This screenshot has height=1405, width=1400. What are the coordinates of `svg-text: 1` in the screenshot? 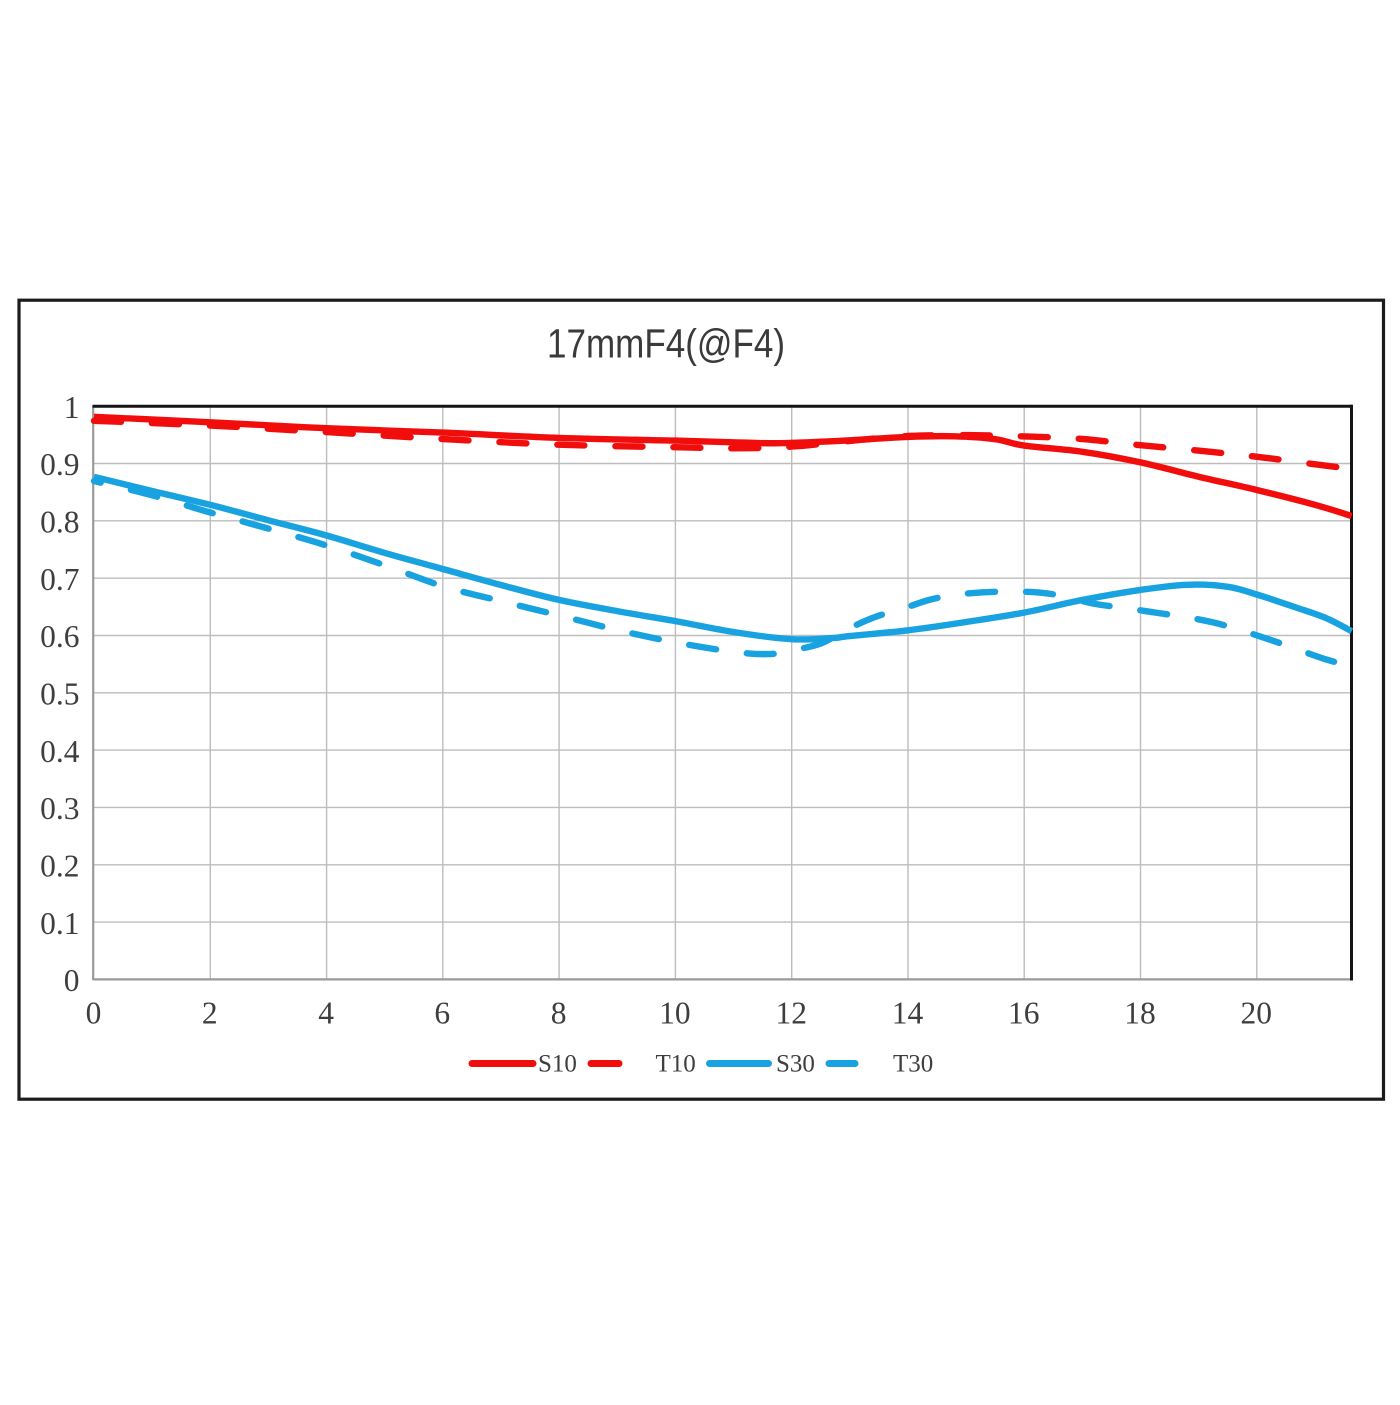 It's located at (72, 407).